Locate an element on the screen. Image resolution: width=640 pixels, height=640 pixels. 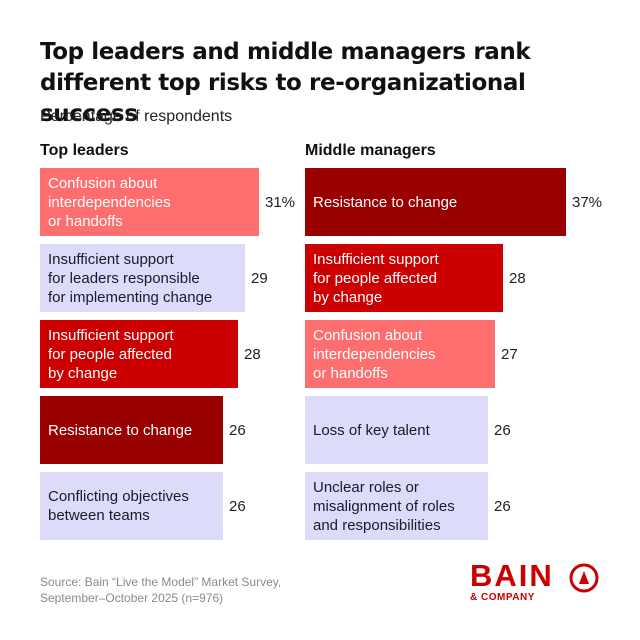
bar: Loss of key talent is located at coordinates (396, 430).